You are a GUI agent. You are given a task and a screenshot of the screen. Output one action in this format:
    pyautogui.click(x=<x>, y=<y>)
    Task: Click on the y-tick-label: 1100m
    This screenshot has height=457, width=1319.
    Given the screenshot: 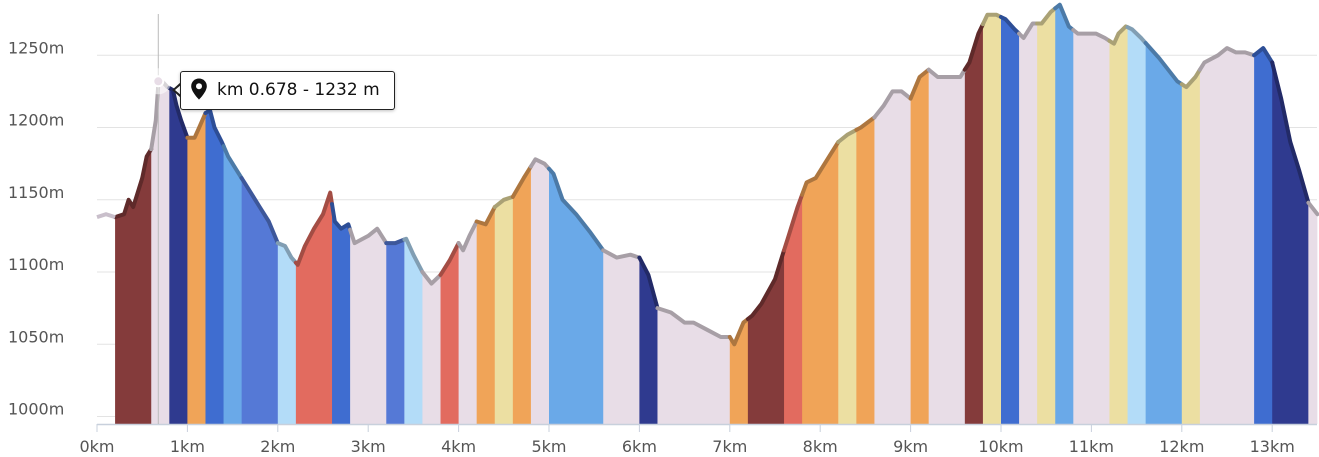 What is the action you would take?
    pyautogui.click(x=36, y=264)
    